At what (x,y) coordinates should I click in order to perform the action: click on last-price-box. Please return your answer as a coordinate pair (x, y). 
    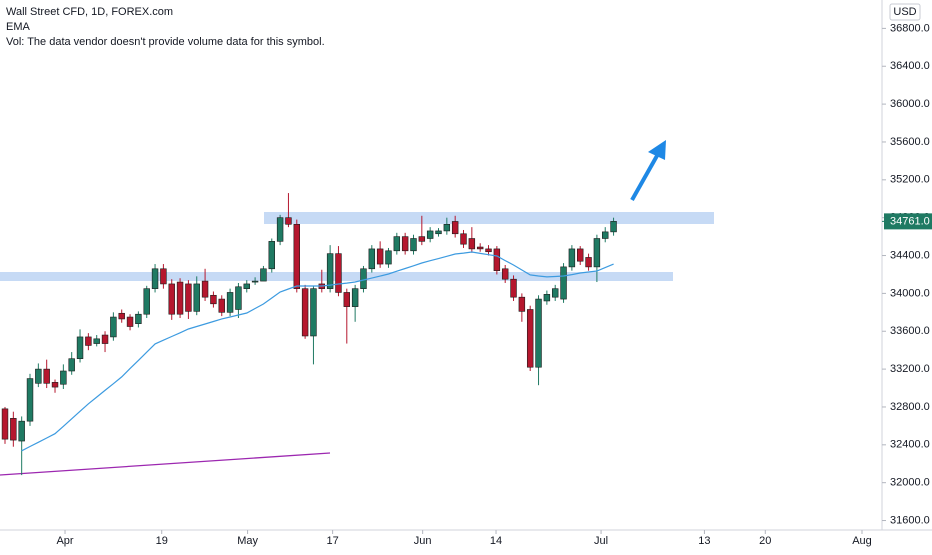
    Looking at the image, I should click on (908, 221).